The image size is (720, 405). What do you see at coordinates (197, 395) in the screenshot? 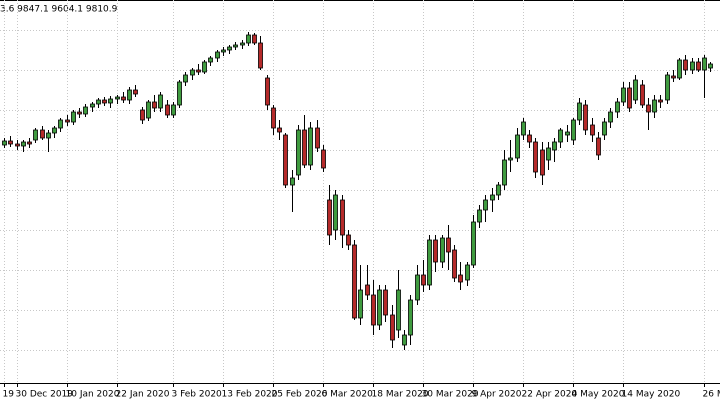
I see `x-tick-label: 3 Feb 2020` at bounding box center [197, 395].